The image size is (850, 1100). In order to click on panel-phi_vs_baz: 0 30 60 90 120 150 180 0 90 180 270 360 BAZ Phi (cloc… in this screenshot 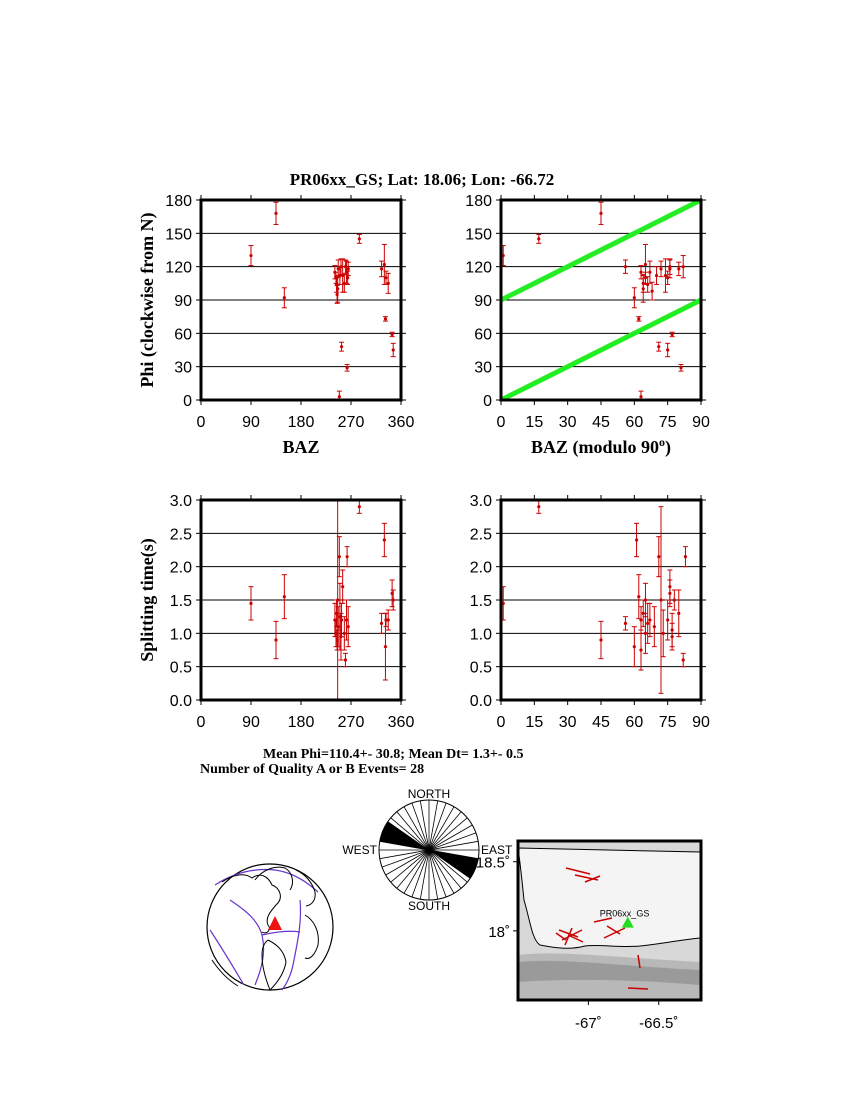, I will do `click(275, 325)`.